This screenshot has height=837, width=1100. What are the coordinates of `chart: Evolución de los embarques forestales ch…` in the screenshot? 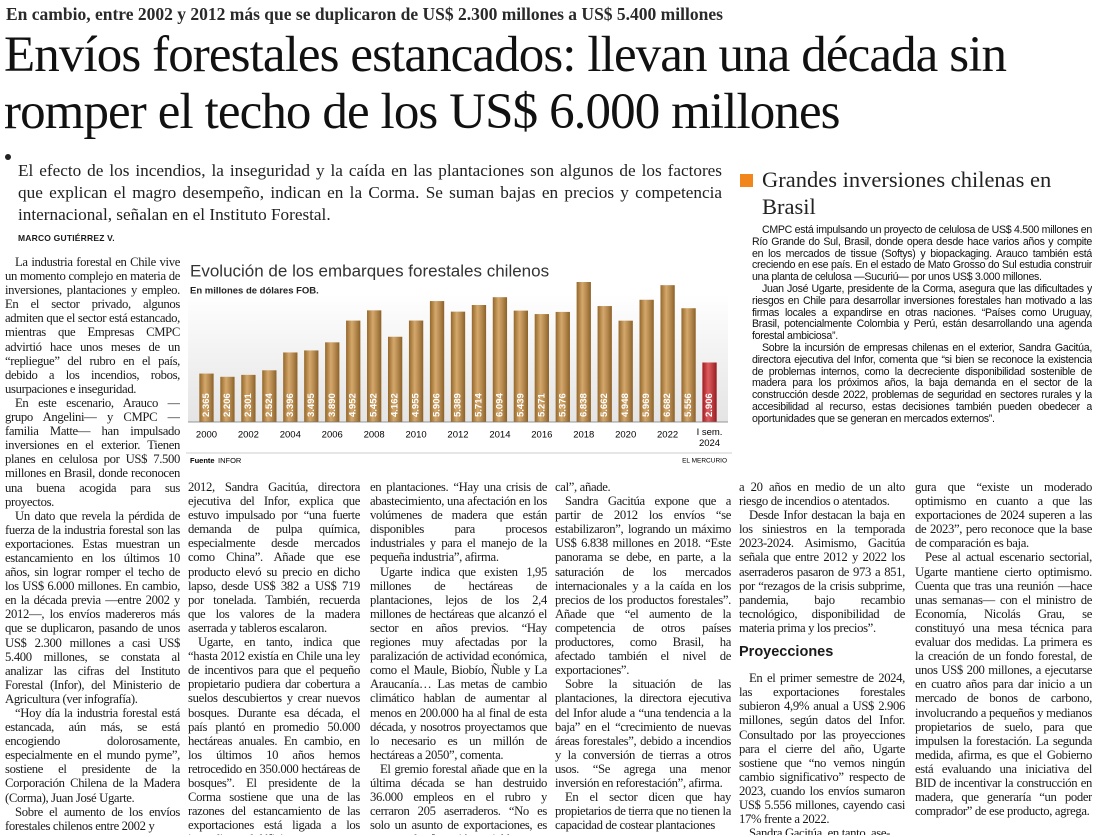 It's located at (459, 363).